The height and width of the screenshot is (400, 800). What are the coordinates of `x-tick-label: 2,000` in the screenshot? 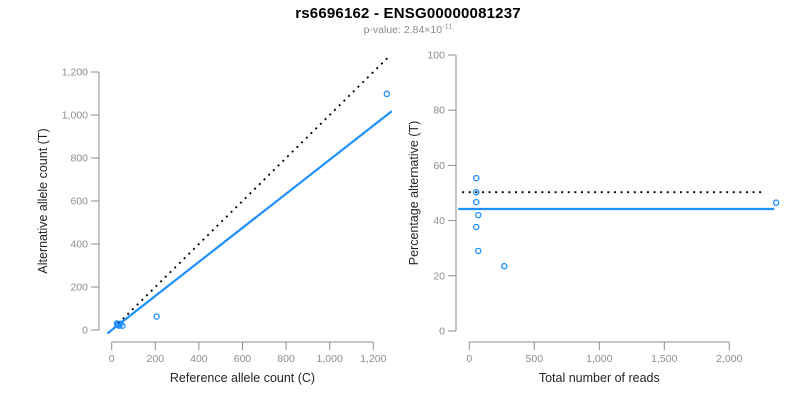 It's located at (729, 359).